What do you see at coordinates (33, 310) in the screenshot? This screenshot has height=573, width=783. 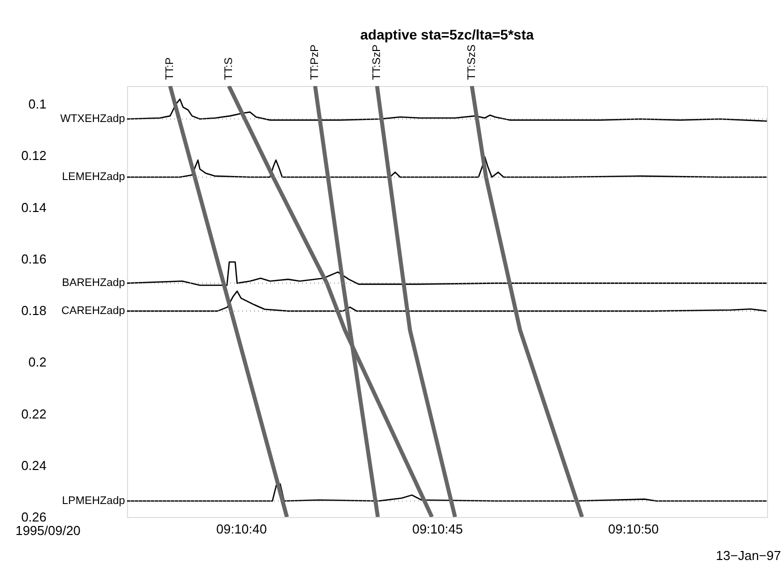 I see `y-tick-label: 0.18` at bounding box center [33, 310].